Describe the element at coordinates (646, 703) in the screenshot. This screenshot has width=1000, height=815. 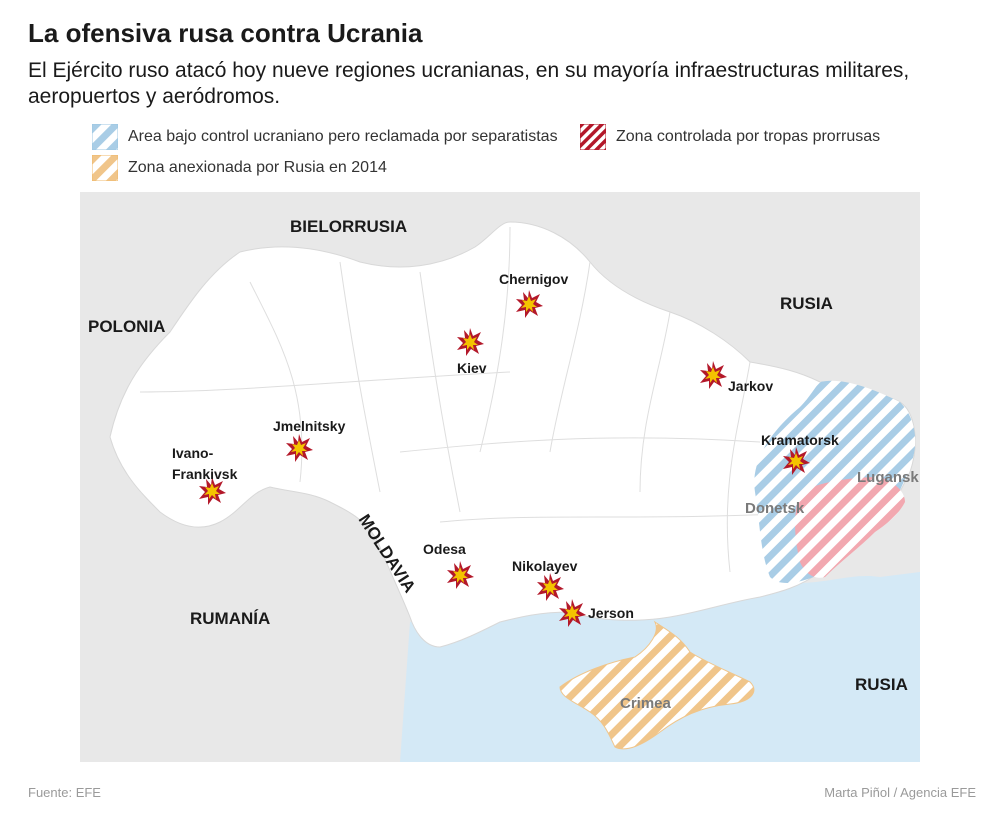
I see `region-label-crimea: Crimea` at that location.